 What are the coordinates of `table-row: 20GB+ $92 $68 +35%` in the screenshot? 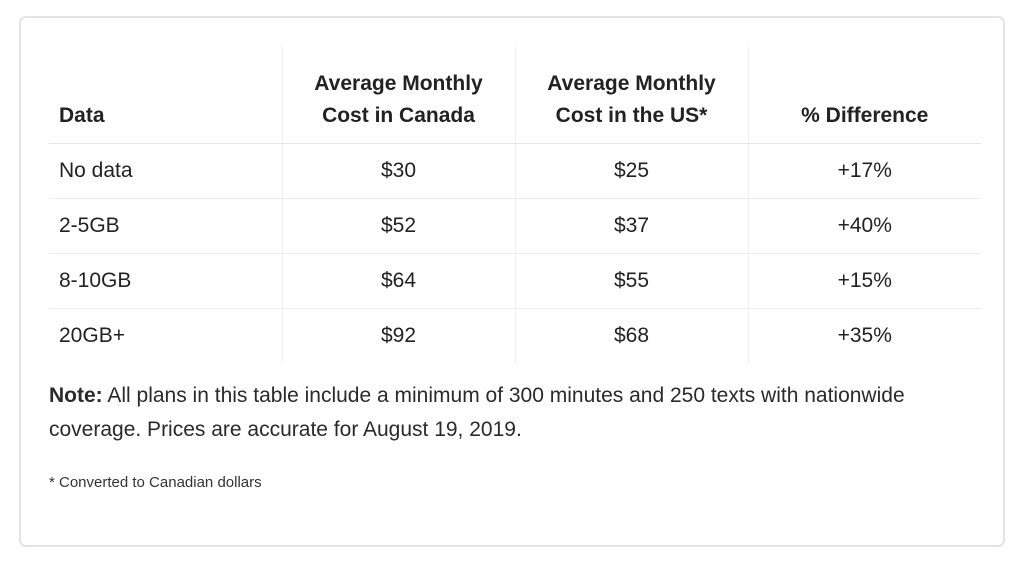 It's located at (515, 335).